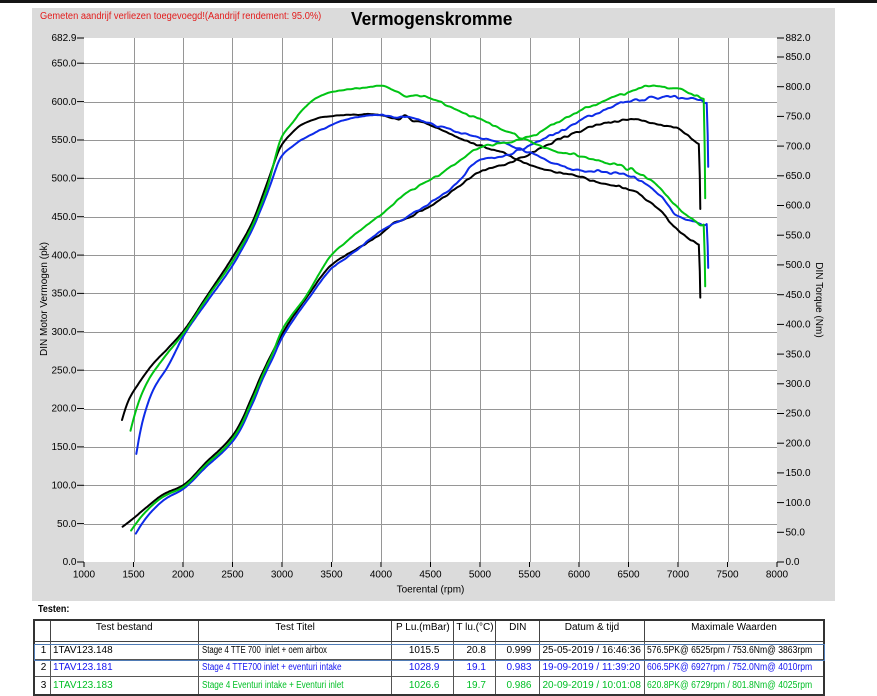 The image size is (877, 696). Describe the element at coordinates (431, 590) in the screenshot. I see `svg-text: Toerental (rpm)` at that location.